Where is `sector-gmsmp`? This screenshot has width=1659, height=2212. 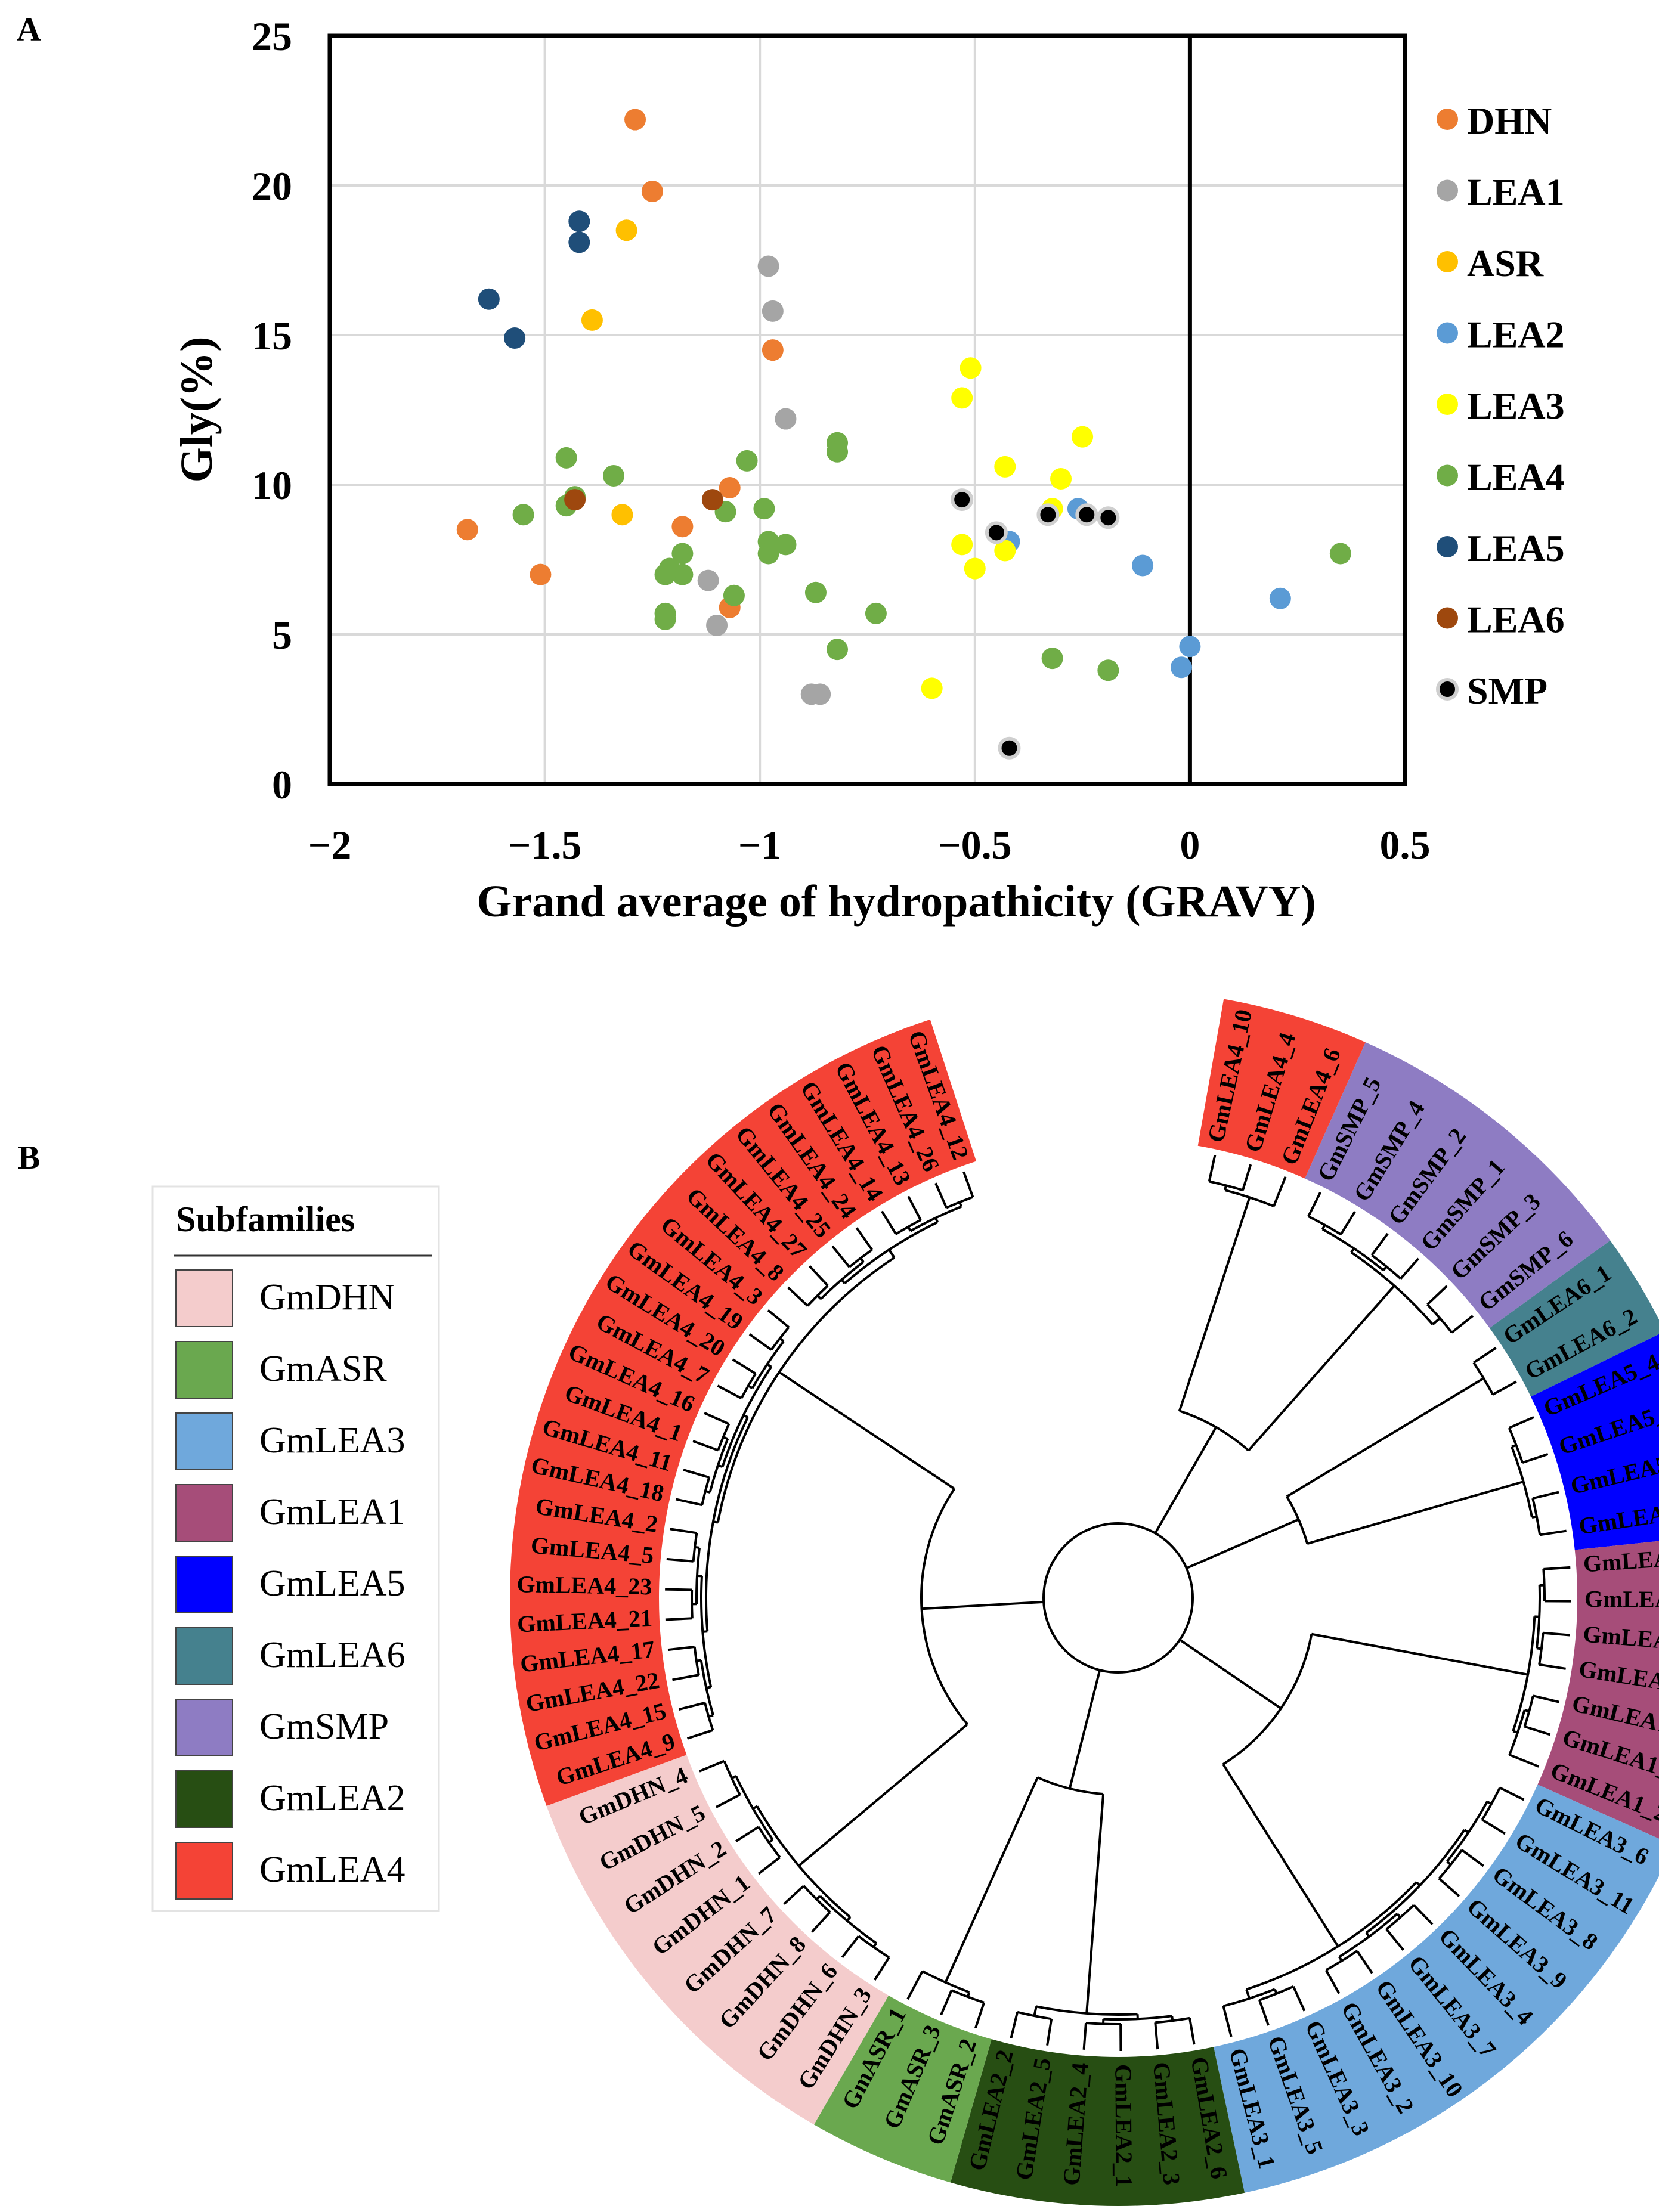
sector-gmsmp is located at coordinates (1458, 1185).